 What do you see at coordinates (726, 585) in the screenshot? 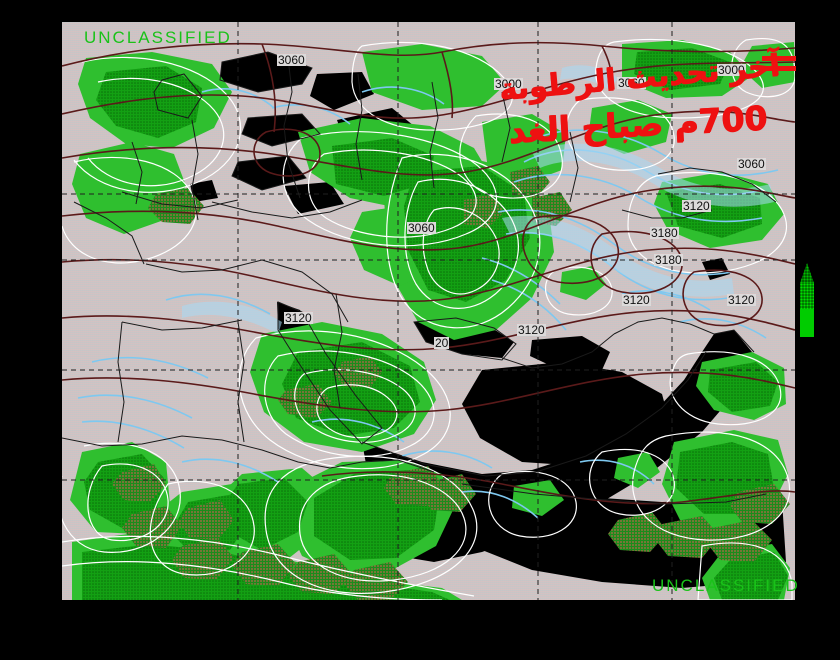
I see `classification-banner-bottom: UNCLASSIFIED` at bounding box center [726, 585].